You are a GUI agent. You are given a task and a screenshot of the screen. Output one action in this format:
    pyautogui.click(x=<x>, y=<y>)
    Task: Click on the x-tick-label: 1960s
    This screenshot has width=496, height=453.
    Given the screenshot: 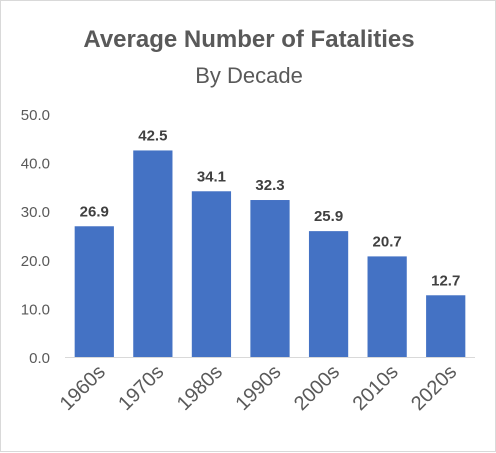 What is the action you would take?
    pyautogui.click(x=83, y=388)
    